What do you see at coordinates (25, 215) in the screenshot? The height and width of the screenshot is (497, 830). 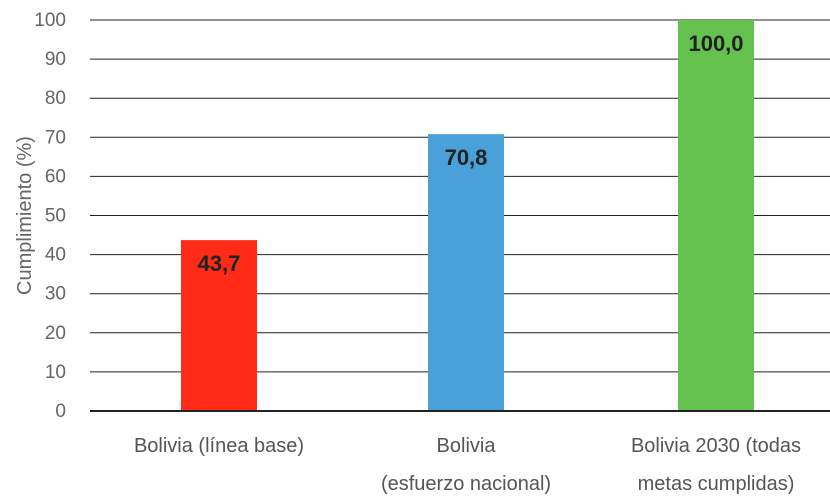 I see `y-axis-title: Cumplimiento (%)` at bounding box center [25, 215].